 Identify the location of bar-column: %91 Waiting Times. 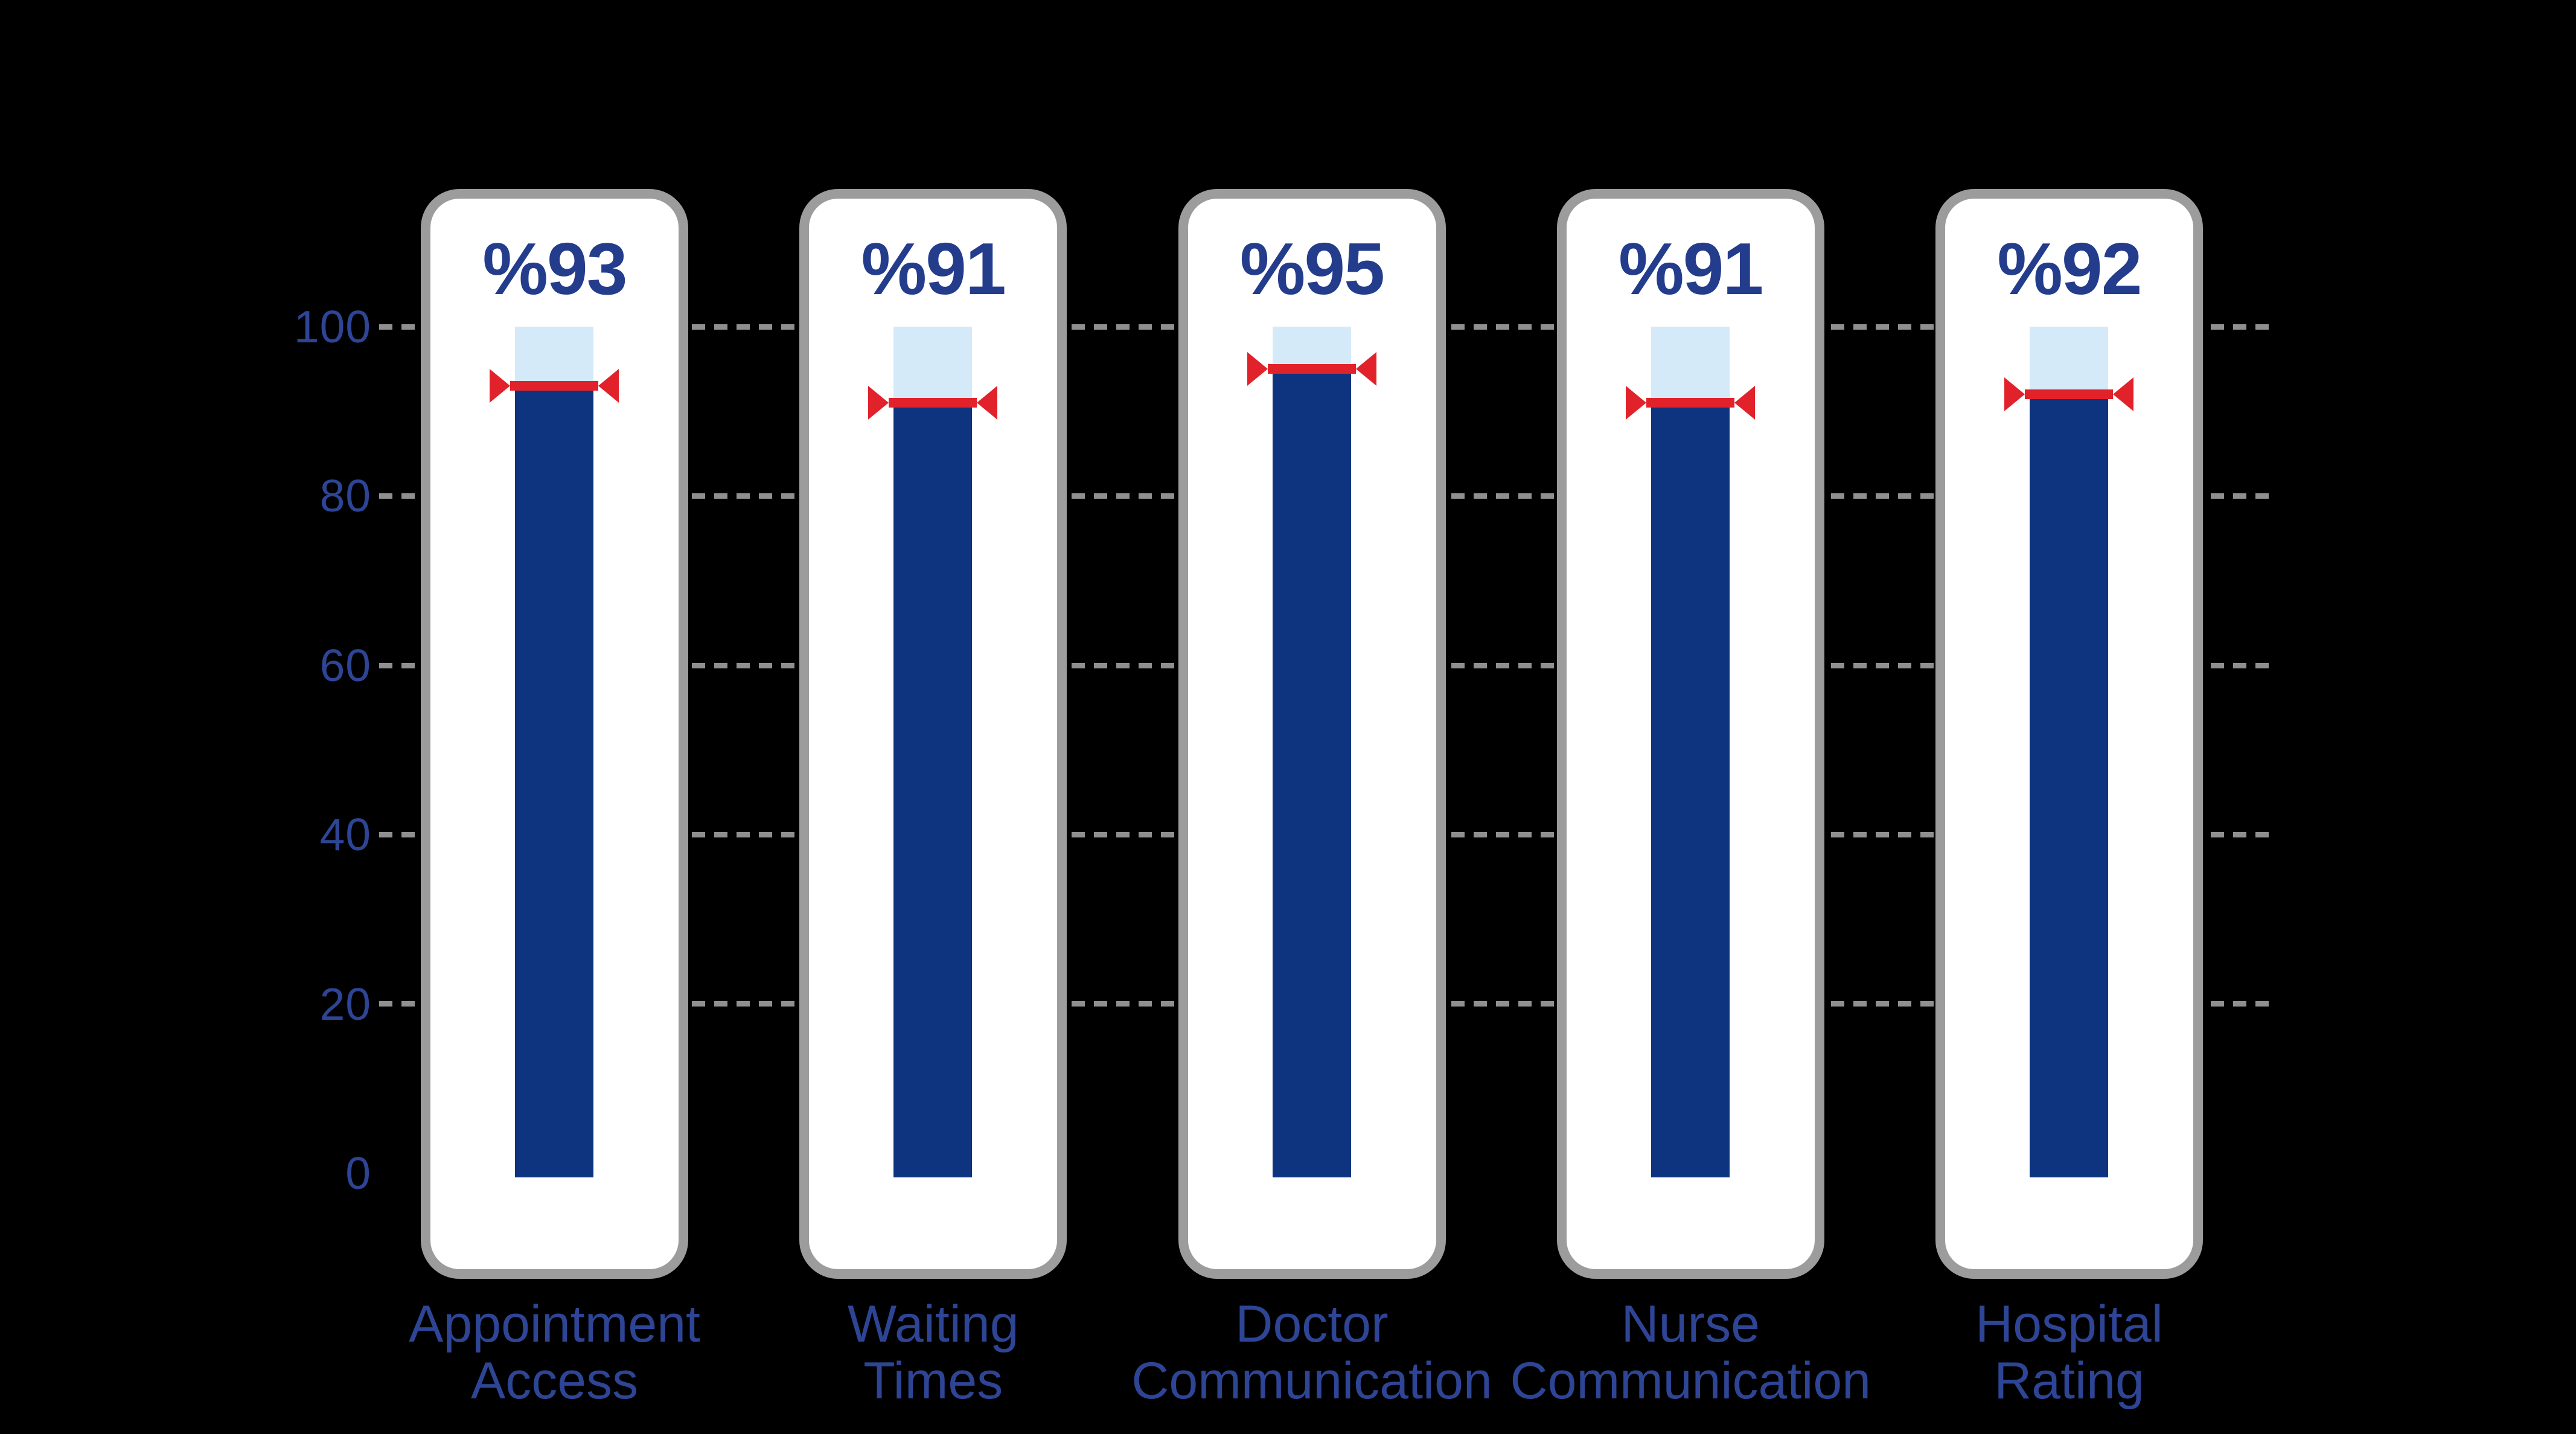
(933, 811).